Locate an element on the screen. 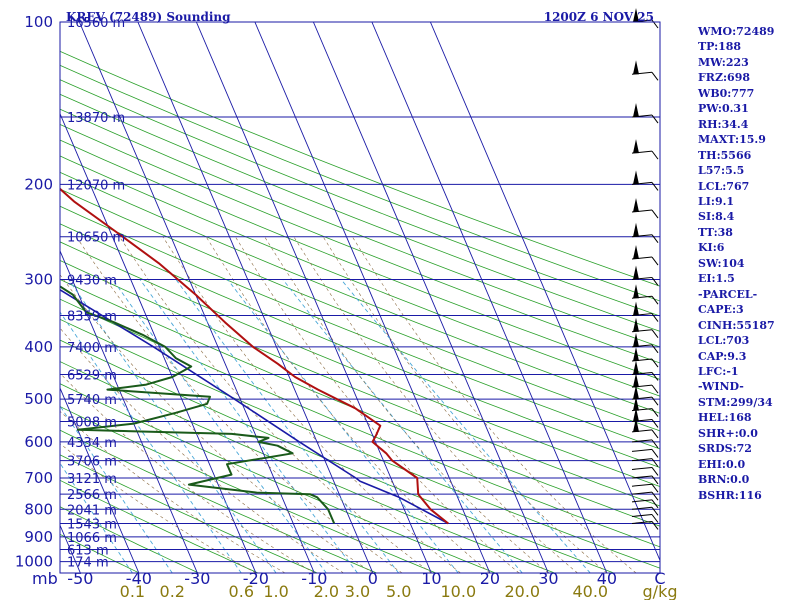  height-label: 4334 m is located at coordinates (92, 443).